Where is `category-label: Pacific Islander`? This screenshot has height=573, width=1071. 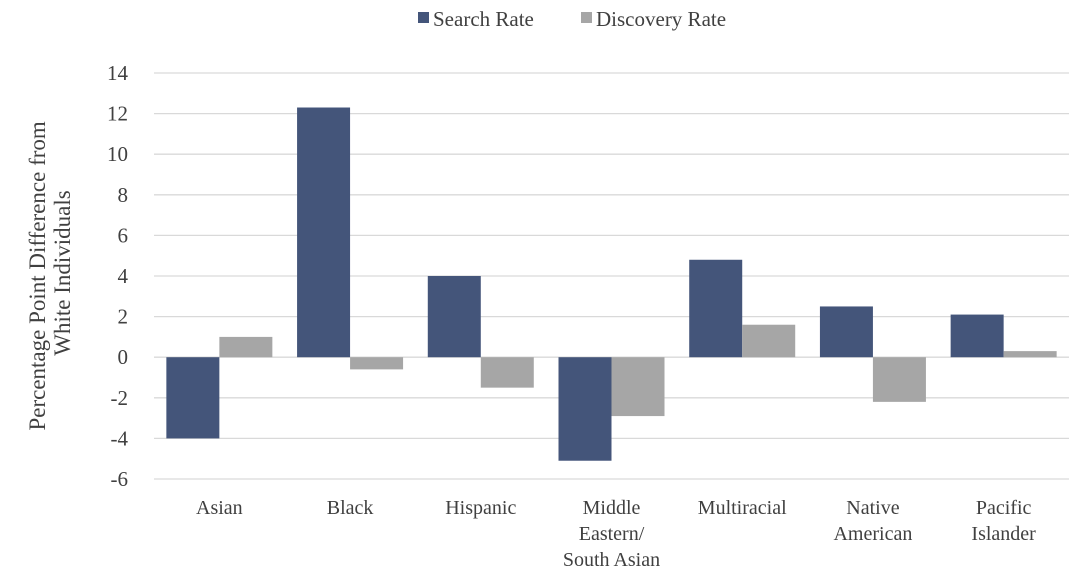 category-label: Pacific Islander is located at coordinates (1003, 521).